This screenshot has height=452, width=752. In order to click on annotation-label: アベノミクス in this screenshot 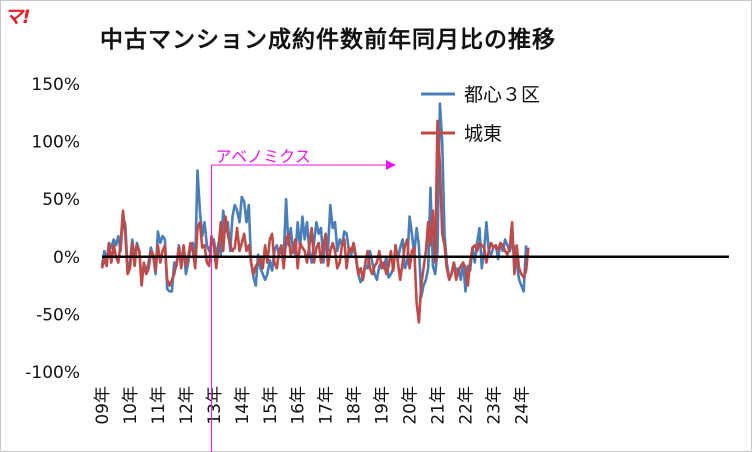, I will do `click(263, 156)`.